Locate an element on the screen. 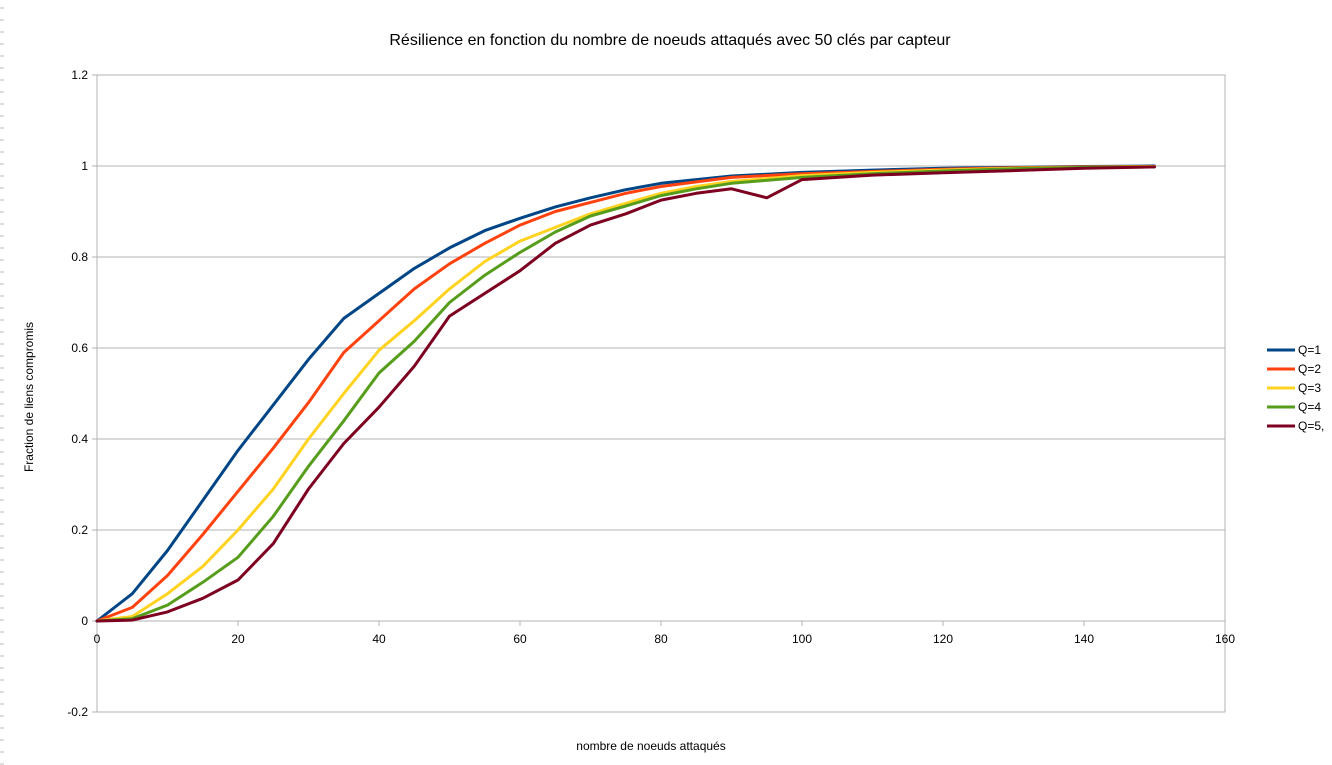 The width and height of the screenshot is (1332, 765). x-tick-label: 40 is located at coordinates (379, 639).